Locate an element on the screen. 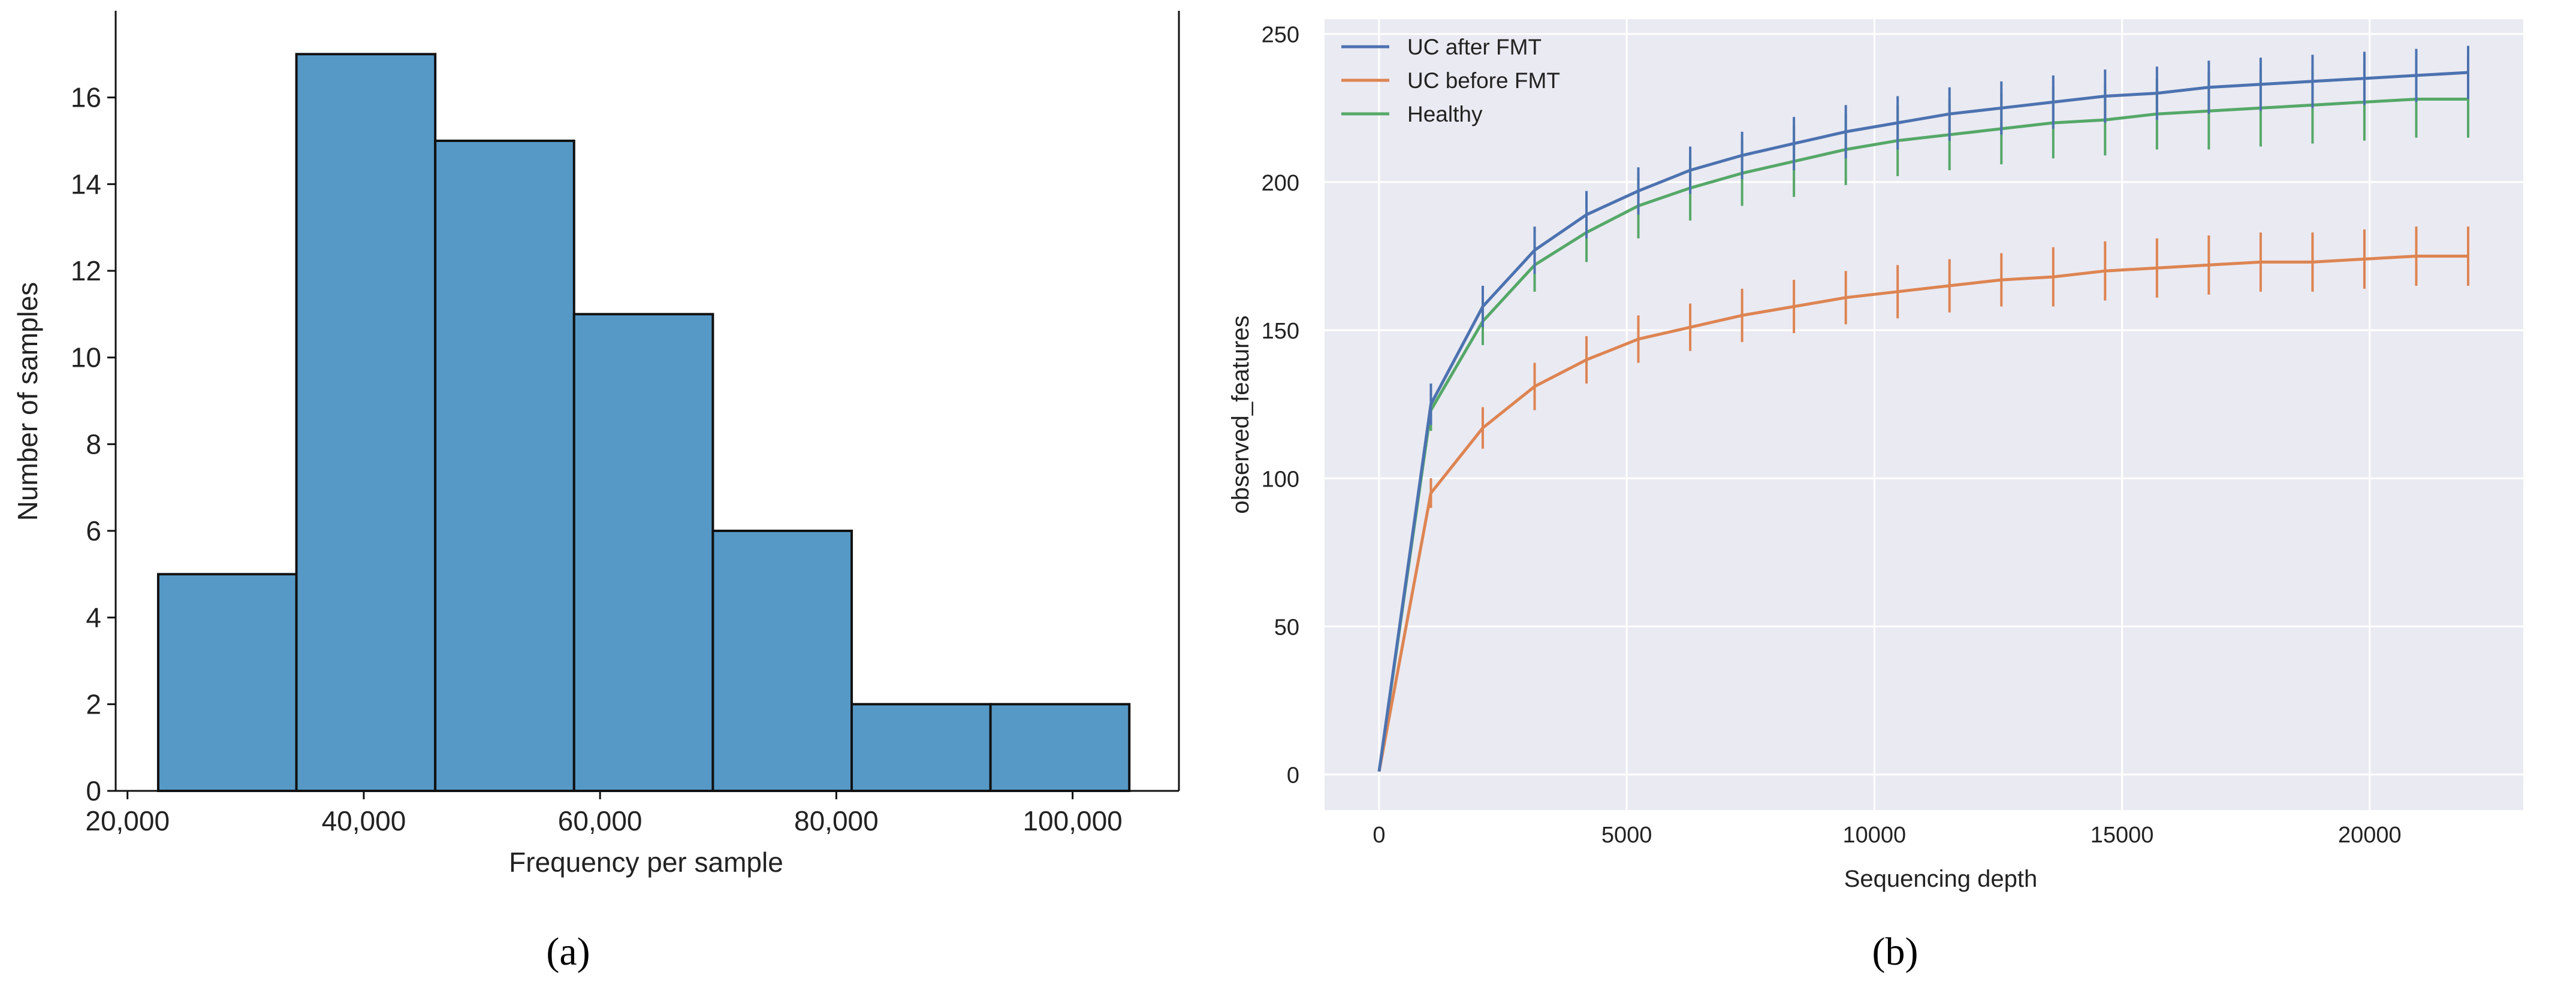 The image size is (2576, 994). y-tick-label: 4 is located at coordinates (93, 617).